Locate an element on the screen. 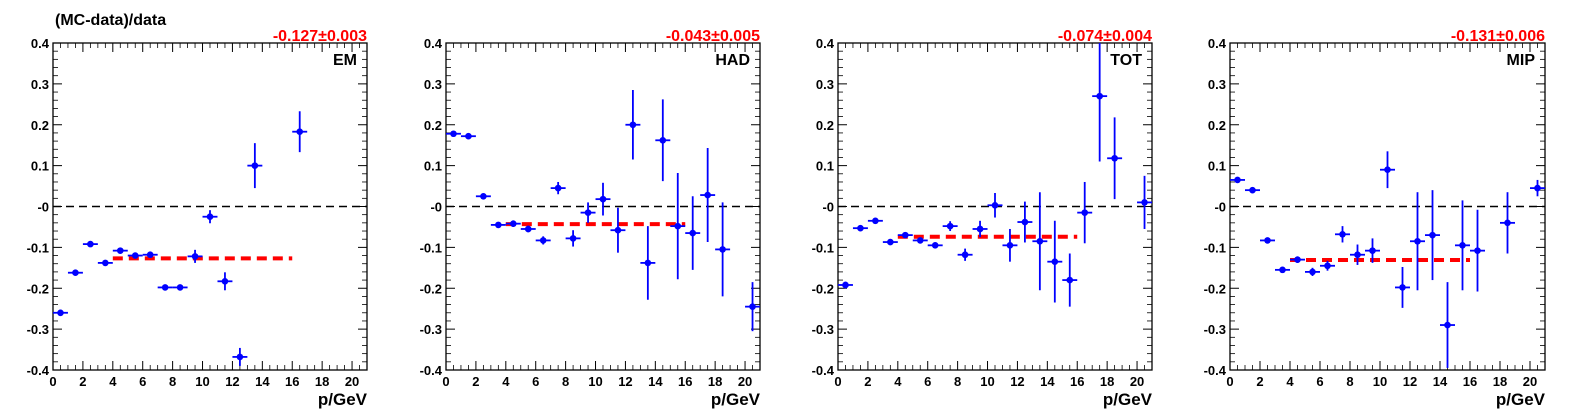  x-tick-label: 2 is located at coordinates (475, 381).